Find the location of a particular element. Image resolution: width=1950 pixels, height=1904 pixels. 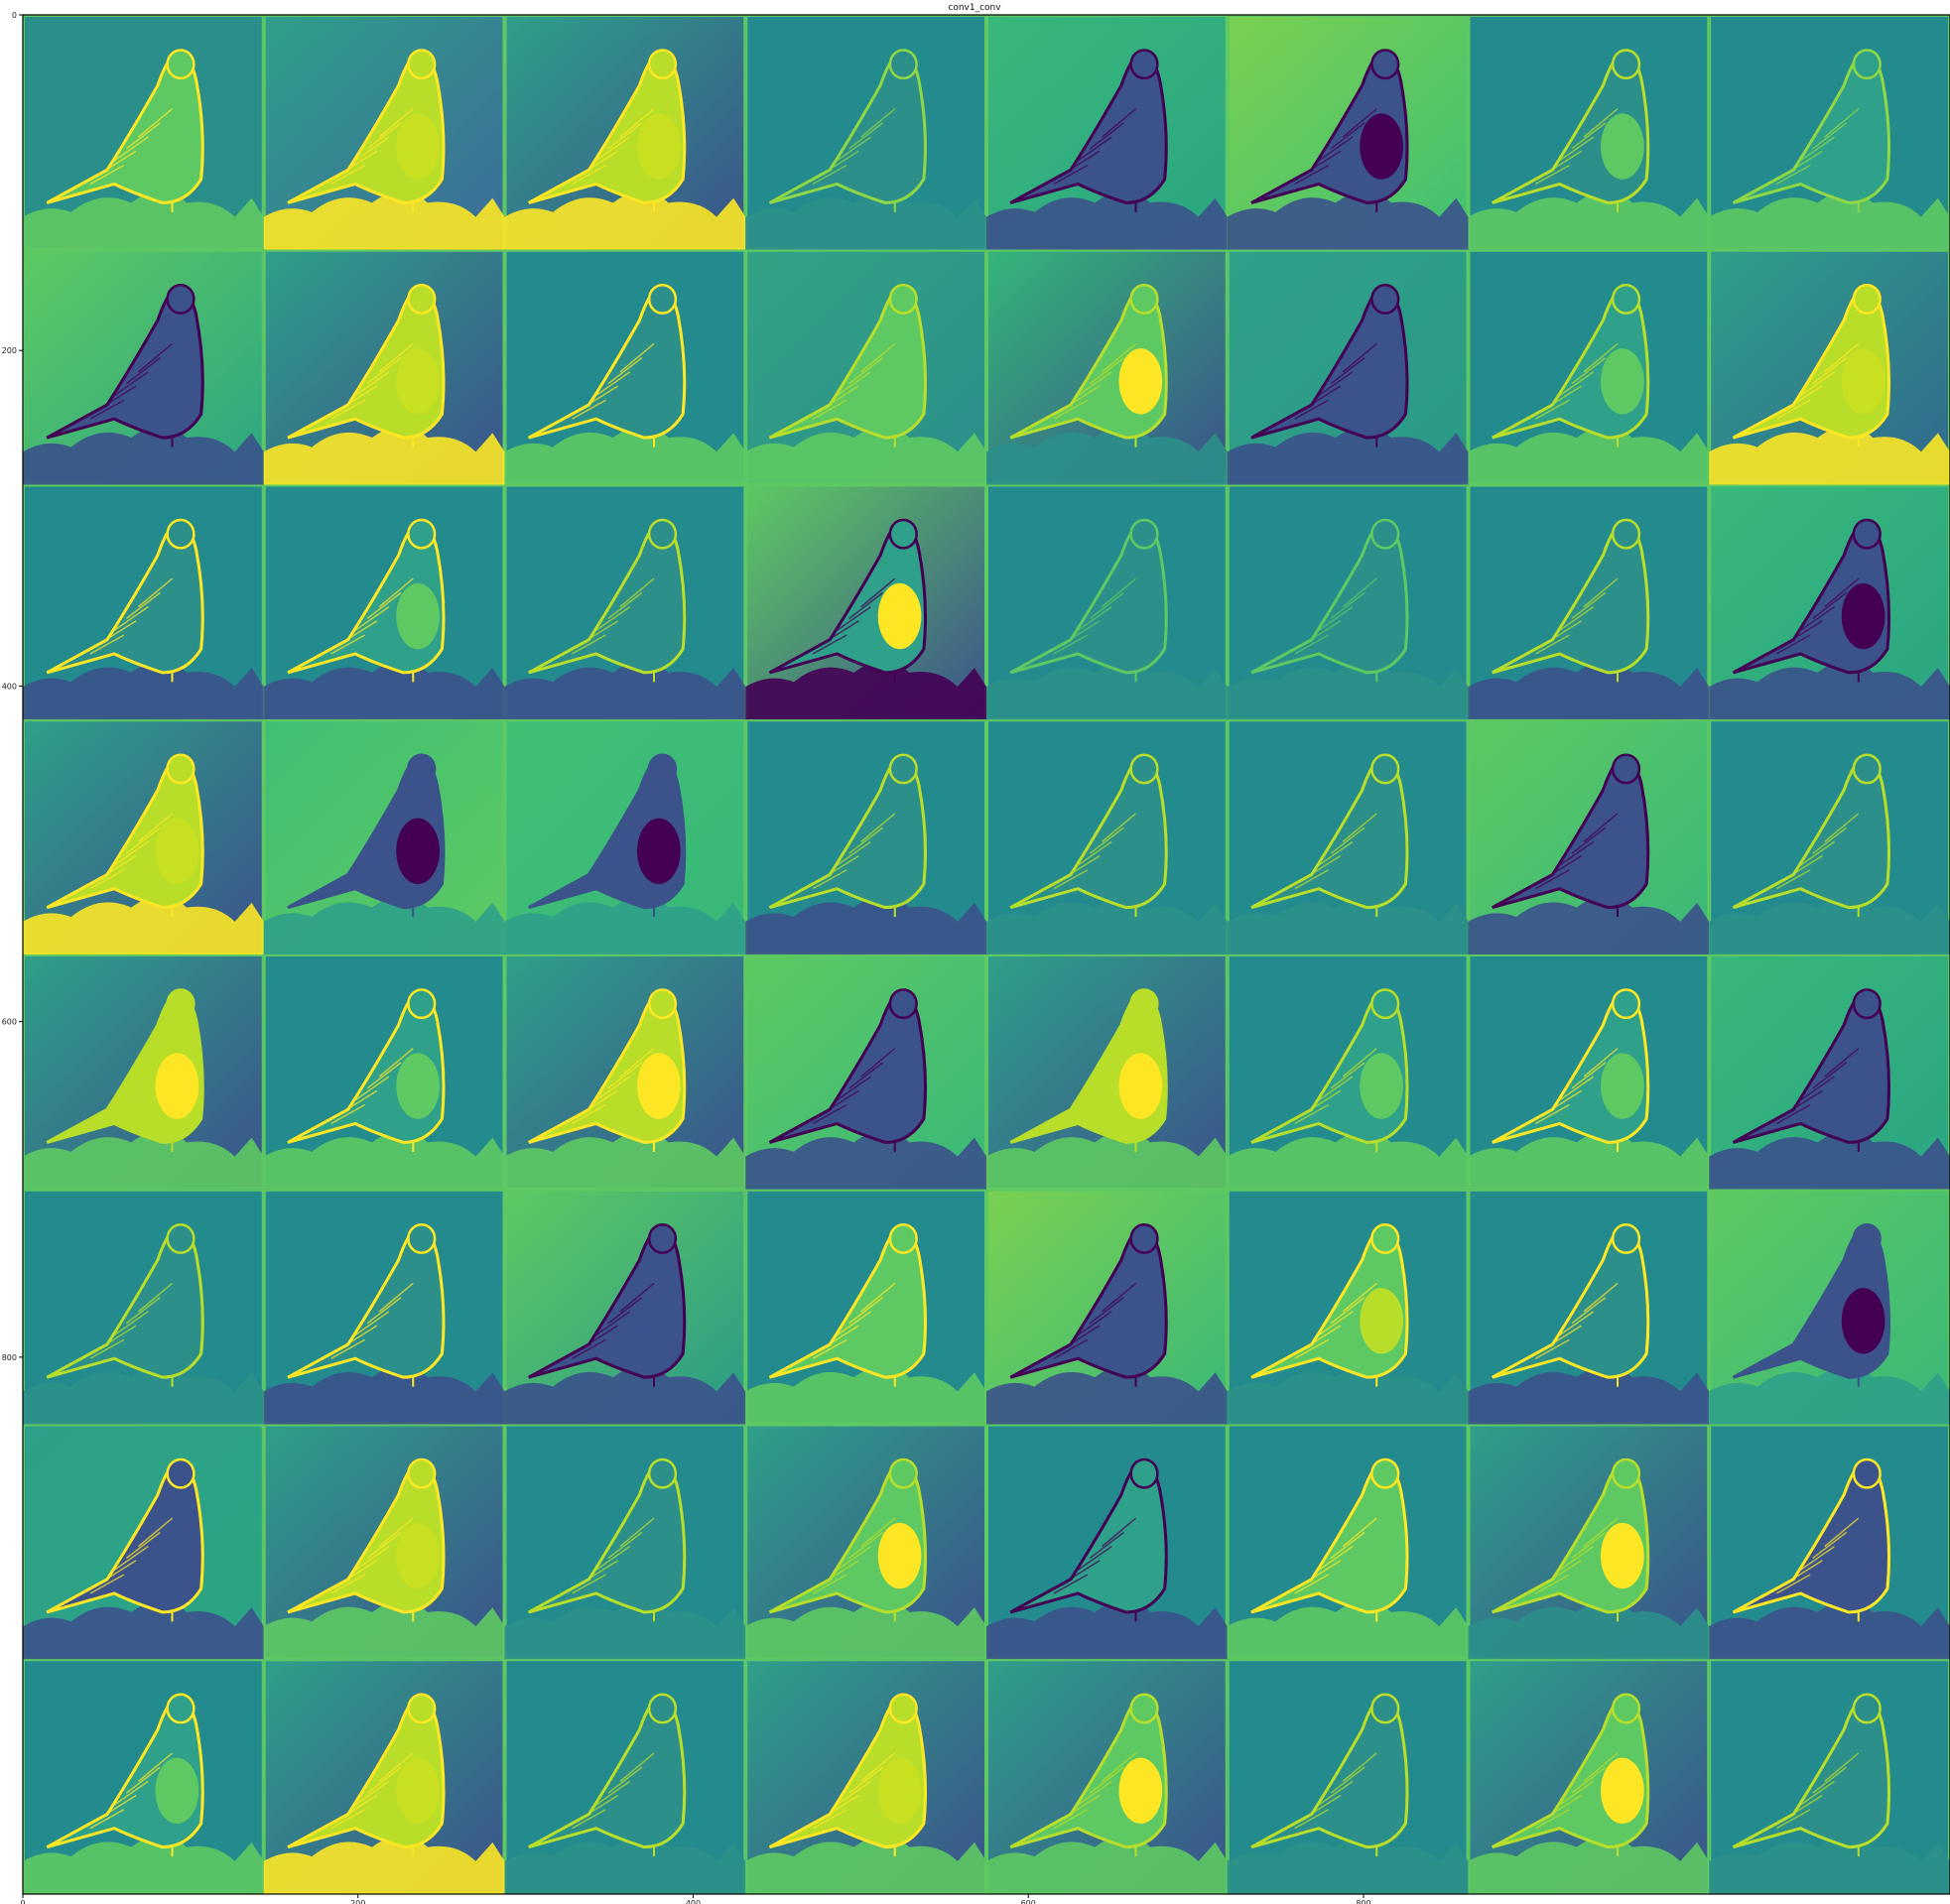

x-tick-label: 800 is located at coordinates (1363, 1901).